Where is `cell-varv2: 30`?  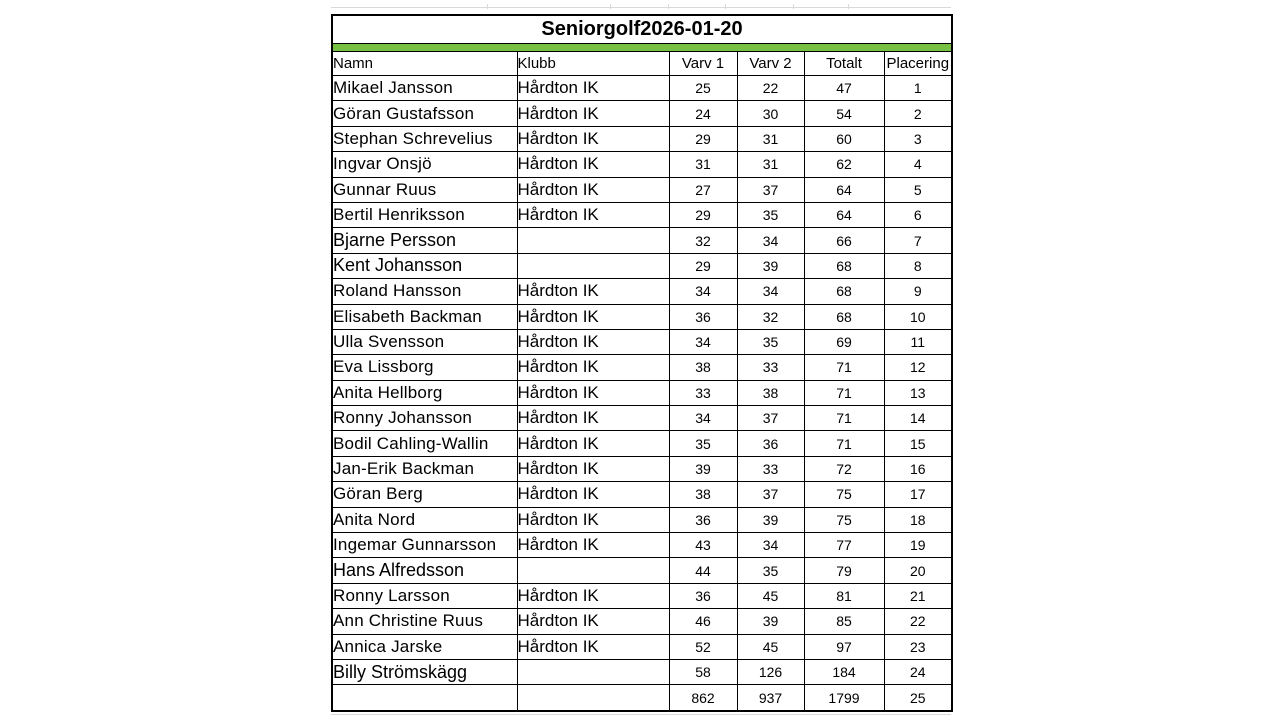 cell-varv2: 30 is located at coordinates (770, 113).